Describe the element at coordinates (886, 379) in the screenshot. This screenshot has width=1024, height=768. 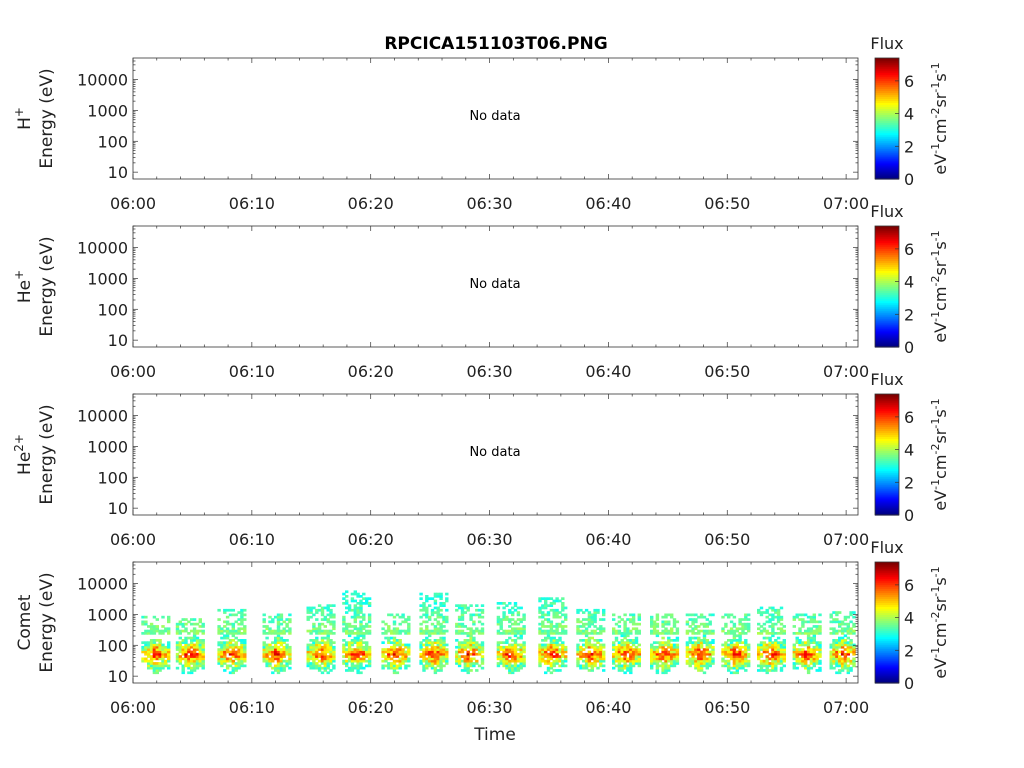
I see `colorbar-title: Flux` at that location.